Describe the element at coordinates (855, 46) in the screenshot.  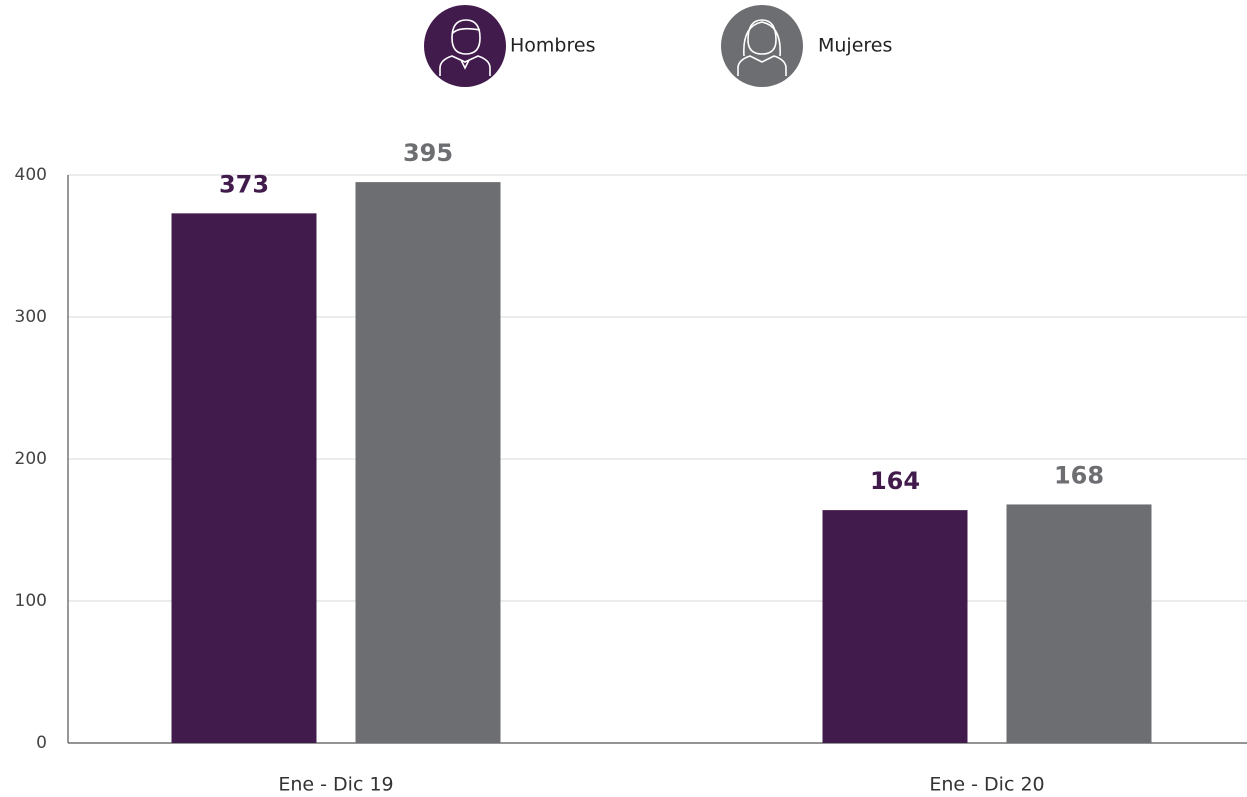
I see `legend-label: Mujeres` at that location.